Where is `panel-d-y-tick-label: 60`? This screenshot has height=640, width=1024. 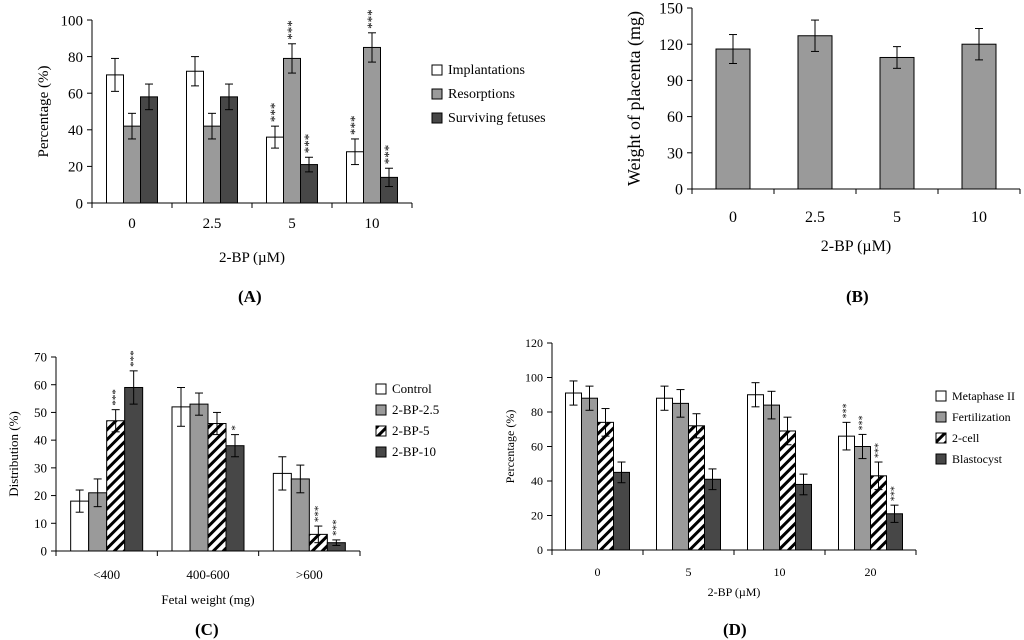
panel-d-y-tick-label: 60 is located at coordinates (537, 447).